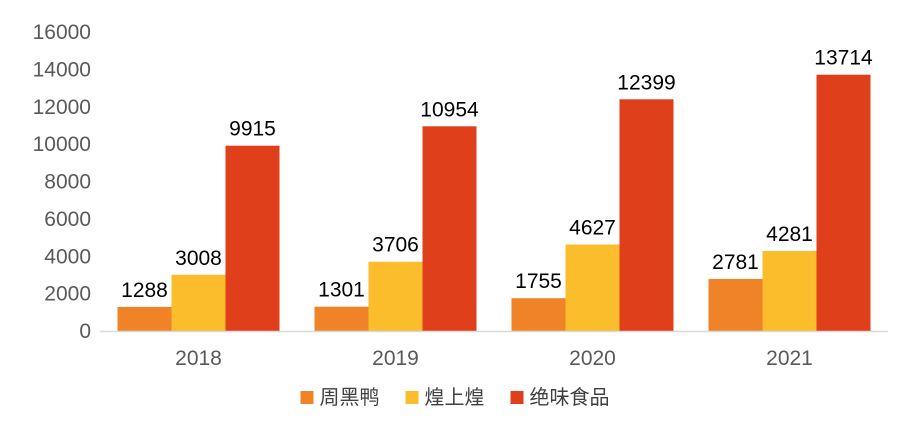  Describe the element at coordinates (449, 109) in the screenshot. I see `data-label: 10954` at that location.